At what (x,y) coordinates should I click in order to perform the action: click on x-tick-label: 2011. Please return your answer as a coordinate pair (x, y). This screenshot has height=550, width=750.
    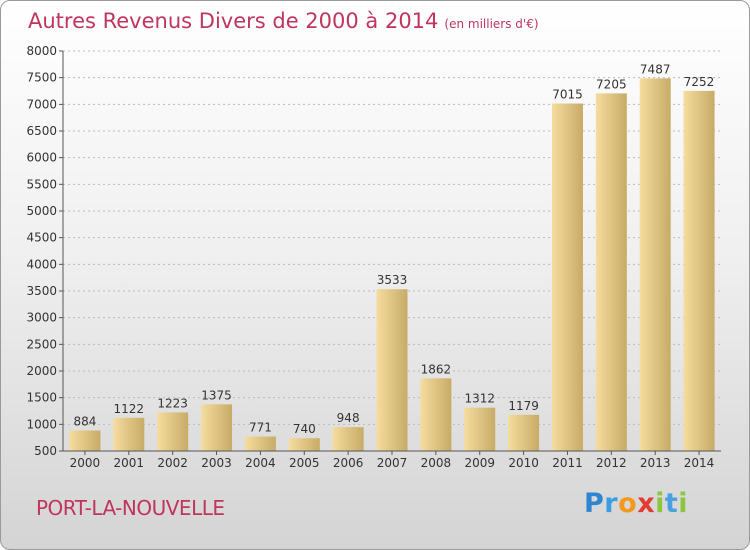
    Looking at the image, I should click on (567, 463).